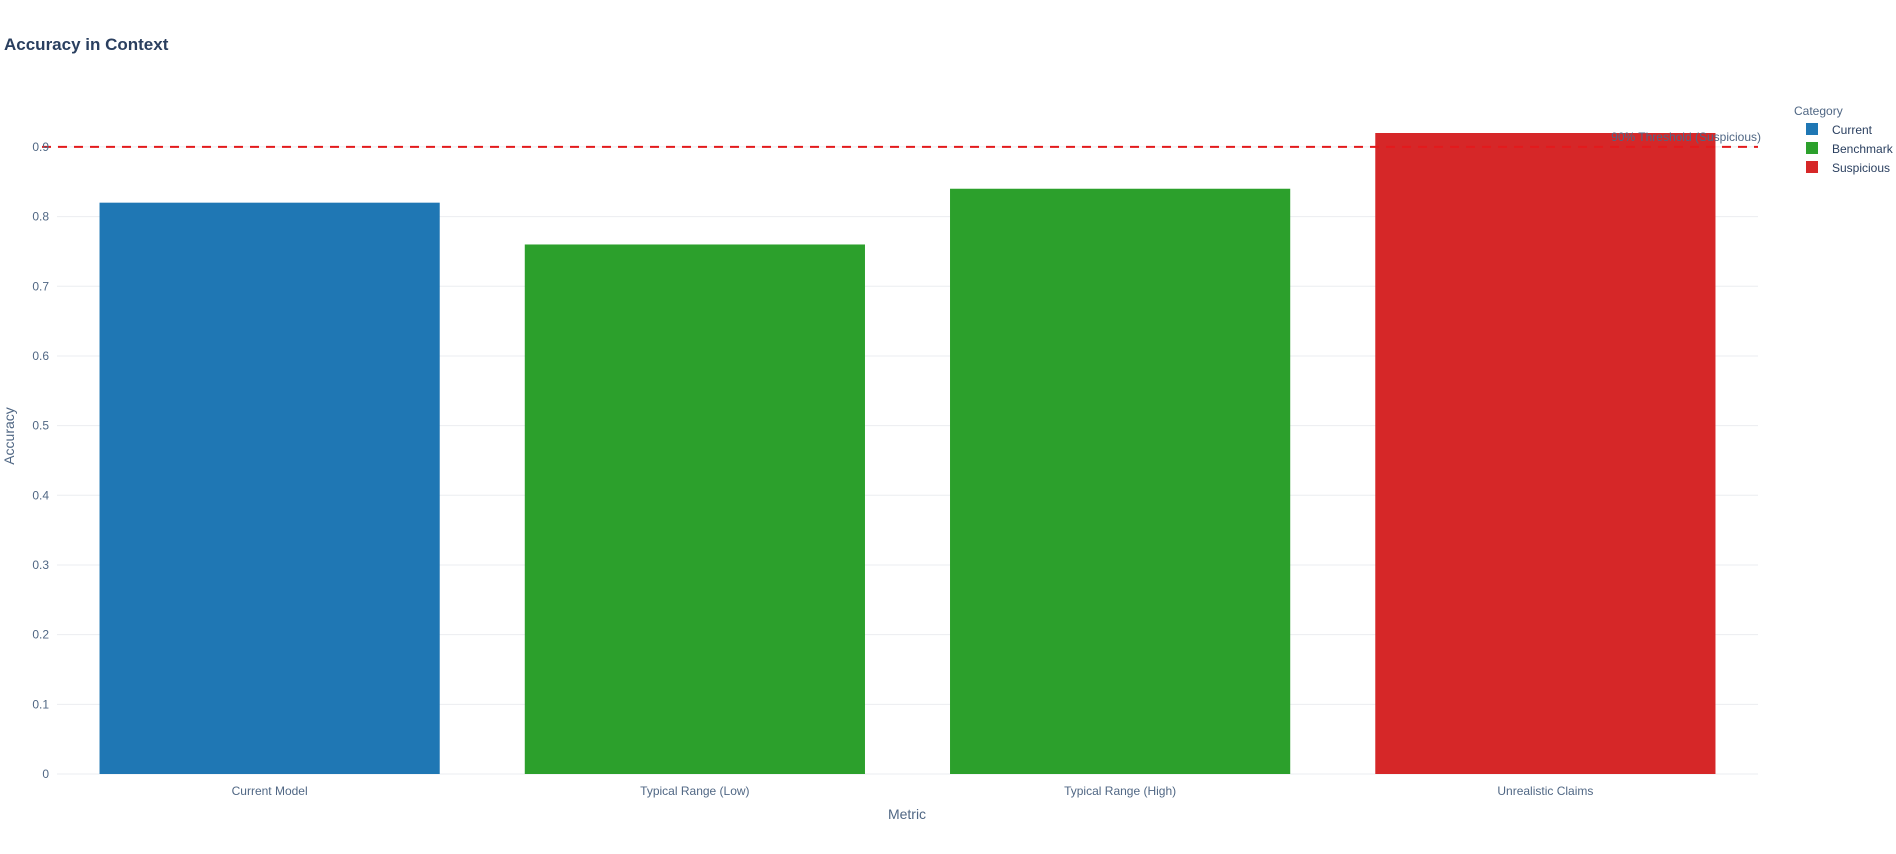 This screenshot has width=1896, height=854. Describe the element at coordinates (901, 139) in the screenshot. I see `threshold-line: 90% Threshold (Suspicious)` at that location.